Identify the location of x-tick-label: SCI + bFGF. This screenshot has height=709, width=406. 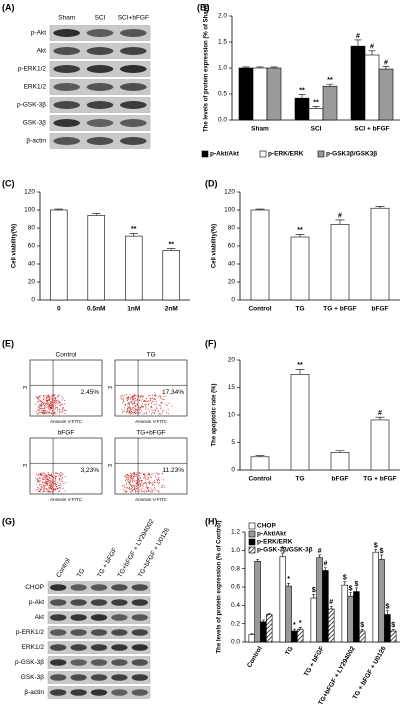
(371, 129).